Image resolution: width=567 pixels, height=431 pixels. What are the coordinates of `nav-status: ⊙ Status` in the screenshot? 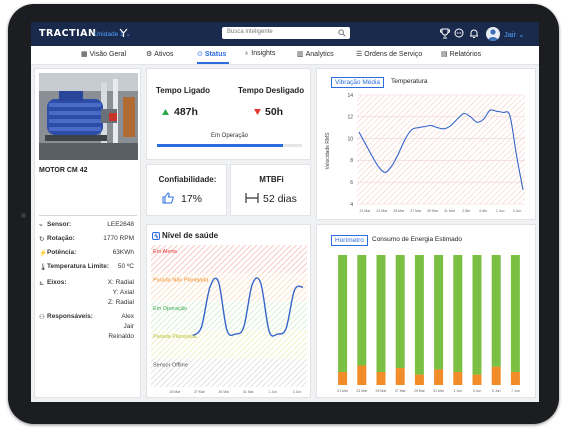 It's located at (211, 54).